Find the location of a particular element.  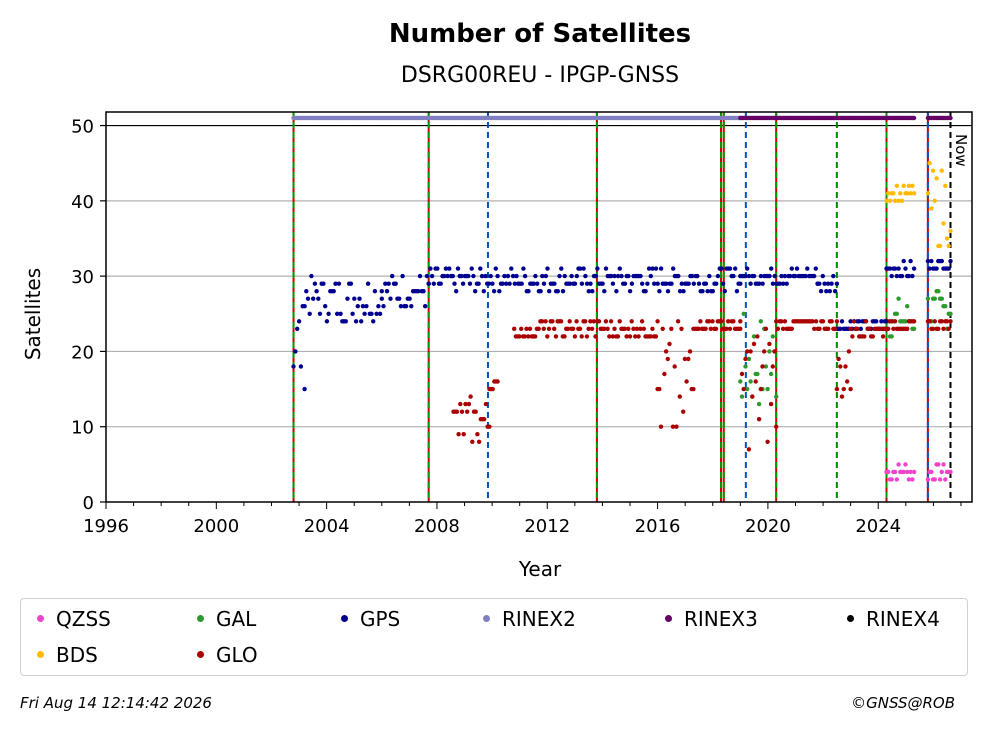

x-tick-label: 2024 is located at coordinates (878, 526).